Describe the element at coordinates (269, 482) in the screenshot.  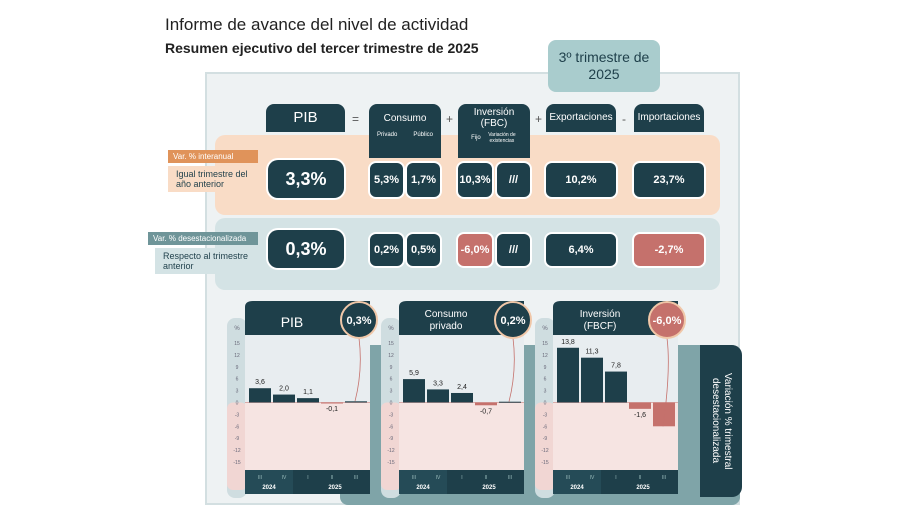
I see `footer-2024-bg` at that location.